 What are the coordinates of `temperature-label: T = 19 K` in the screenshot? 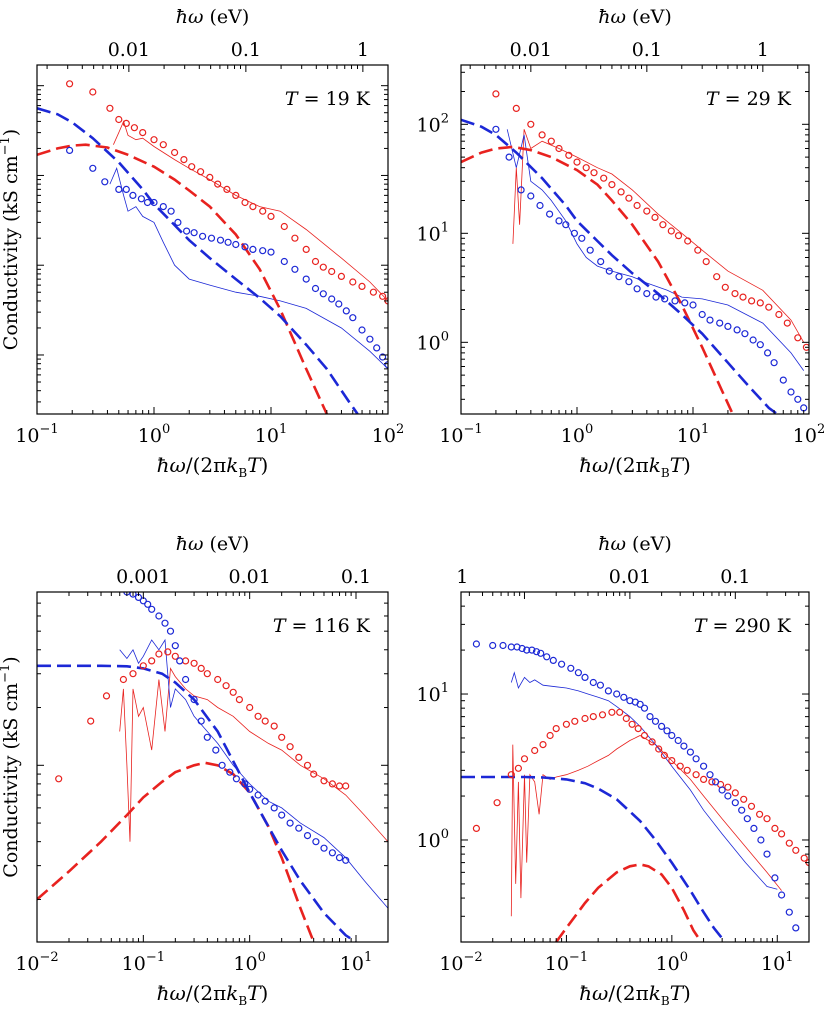 It's located at (328, 99).